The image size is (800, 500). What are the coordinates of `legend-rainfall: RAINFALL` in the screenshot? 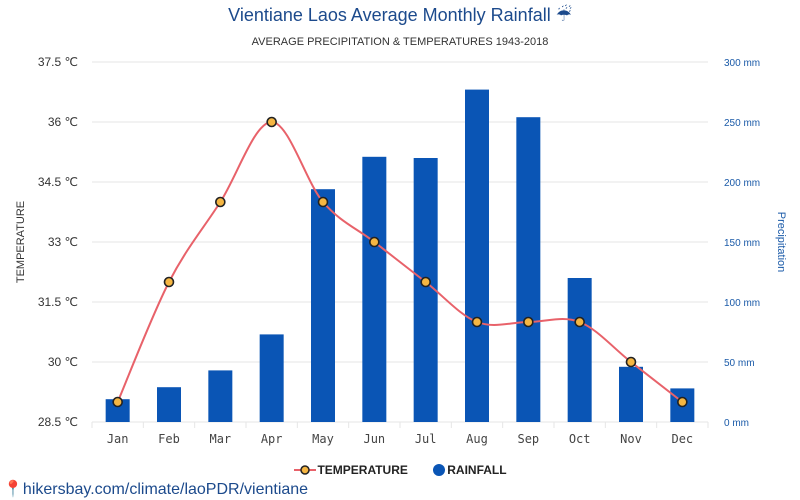 It's located at (469, 469).